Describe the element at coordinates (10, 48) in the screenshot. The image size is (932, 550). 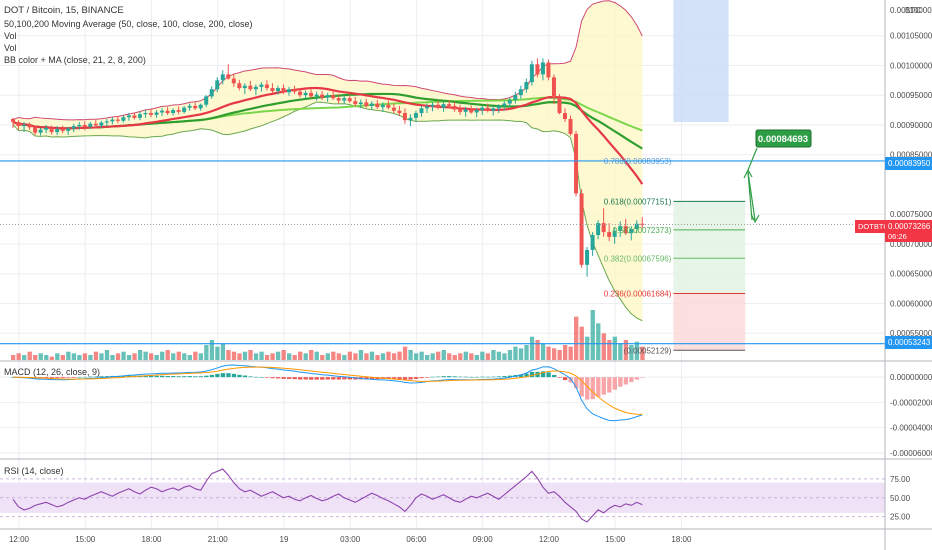
I see `indicator-vol-2: Vol` at that location.